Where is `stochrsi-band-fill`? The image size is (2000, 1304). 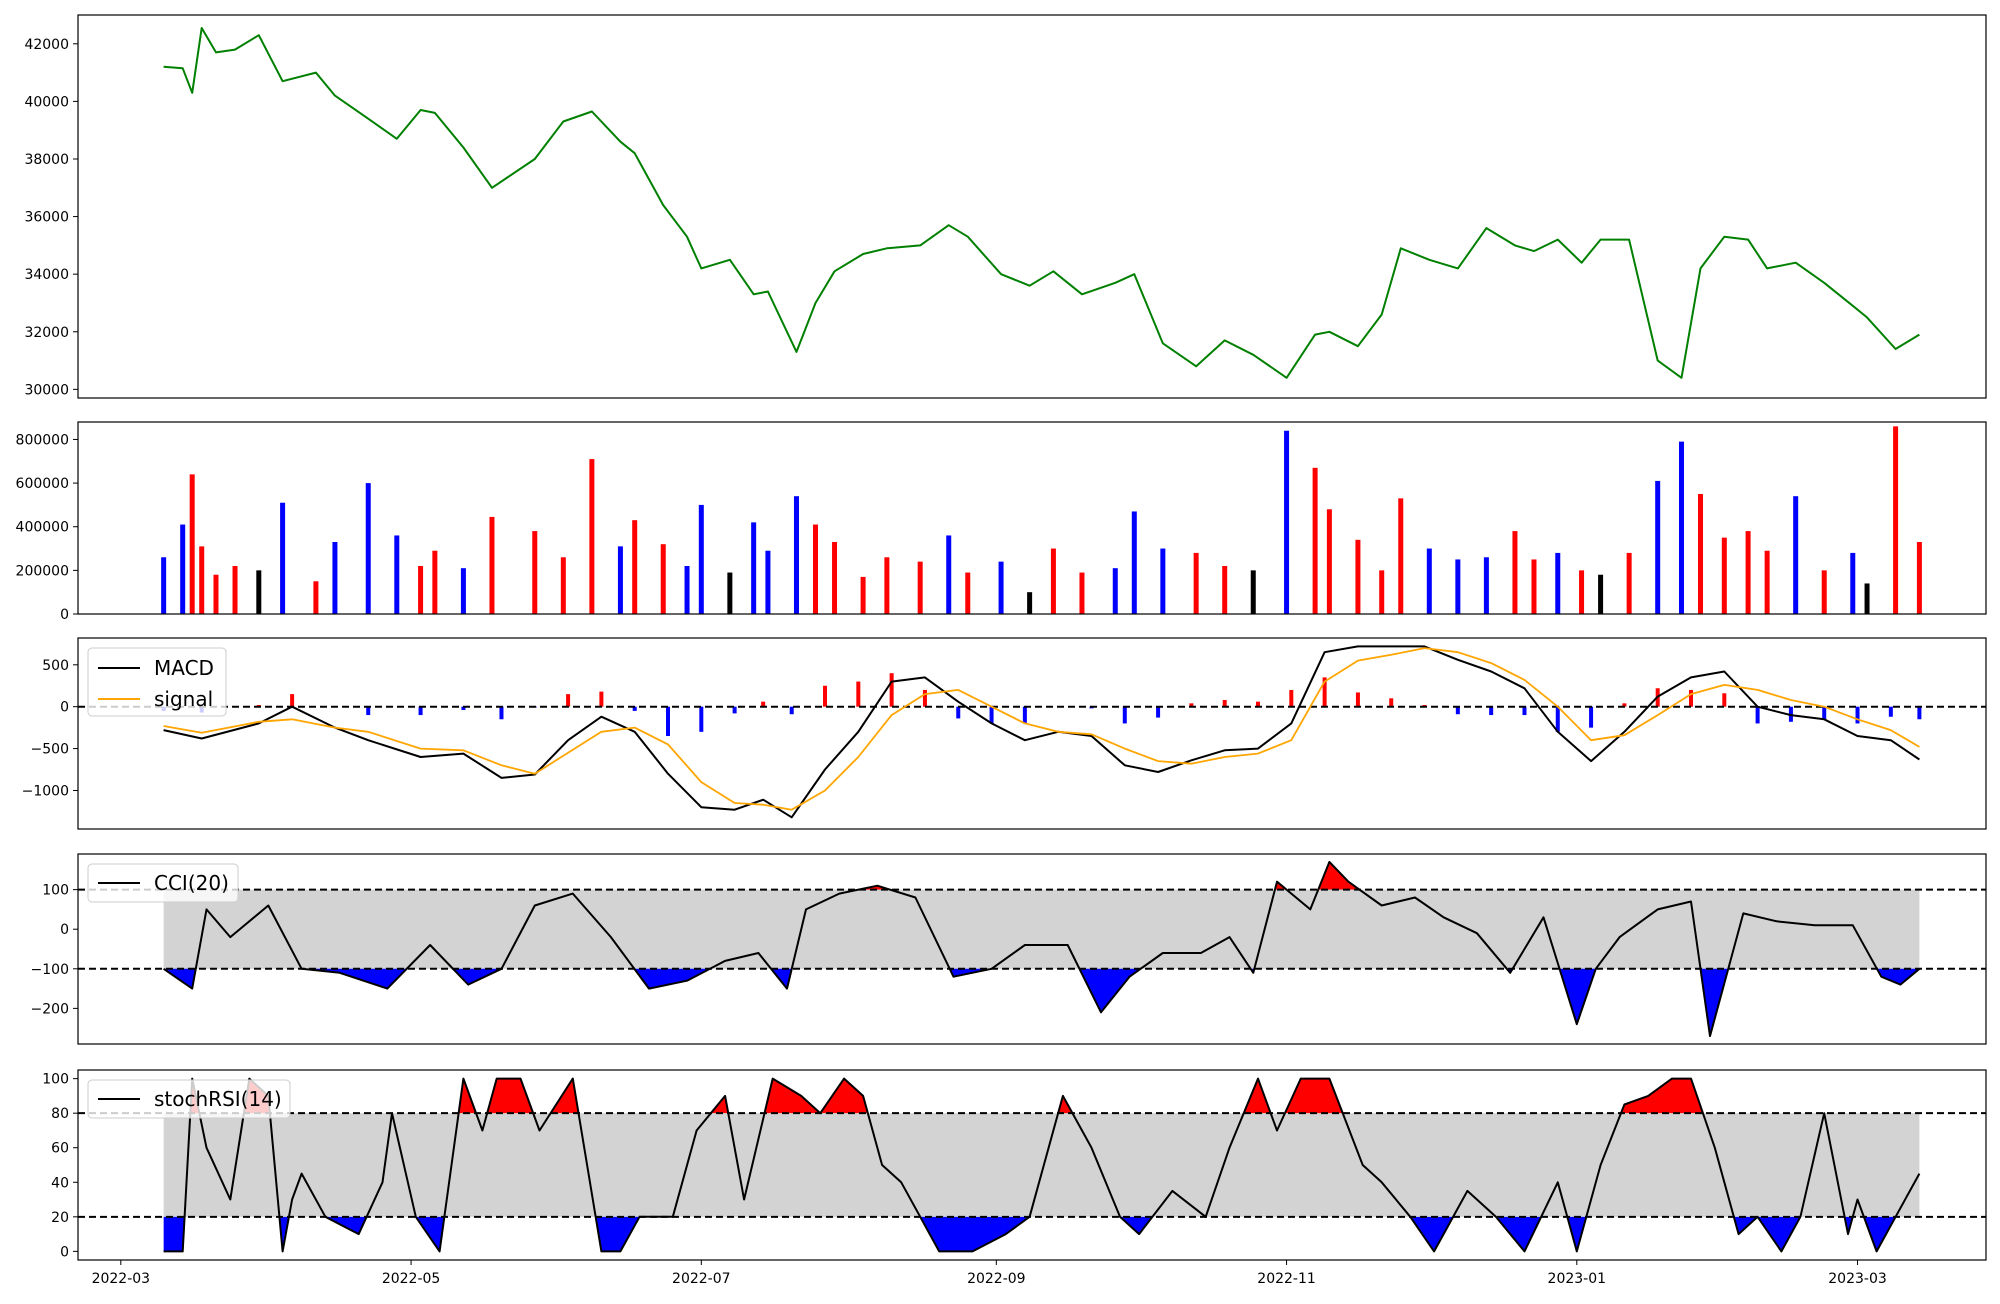 stochrsi-band-fill is located at coordinates (1042, 1165).